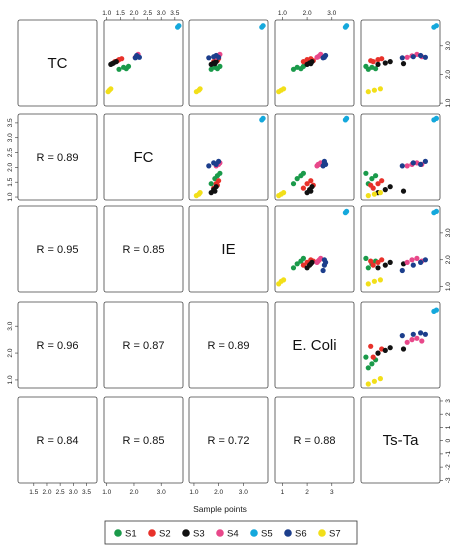 Image resolution: width=456 pixels, height=550 pixels. What do you see at coordinates (301, 534) in the screenshot?
I see `legend-label: S6` at bounding box center [301, 534].